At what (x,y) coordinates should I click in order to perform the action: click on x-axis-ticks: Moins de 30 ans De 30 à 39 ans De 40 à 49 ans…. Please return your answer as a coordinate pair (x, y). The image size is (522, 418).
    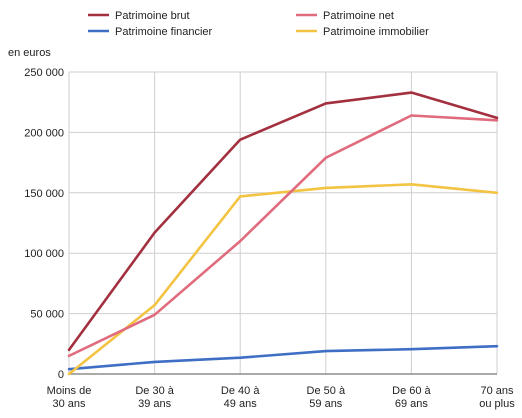
    Looking at the image, I should click on (281, 397).